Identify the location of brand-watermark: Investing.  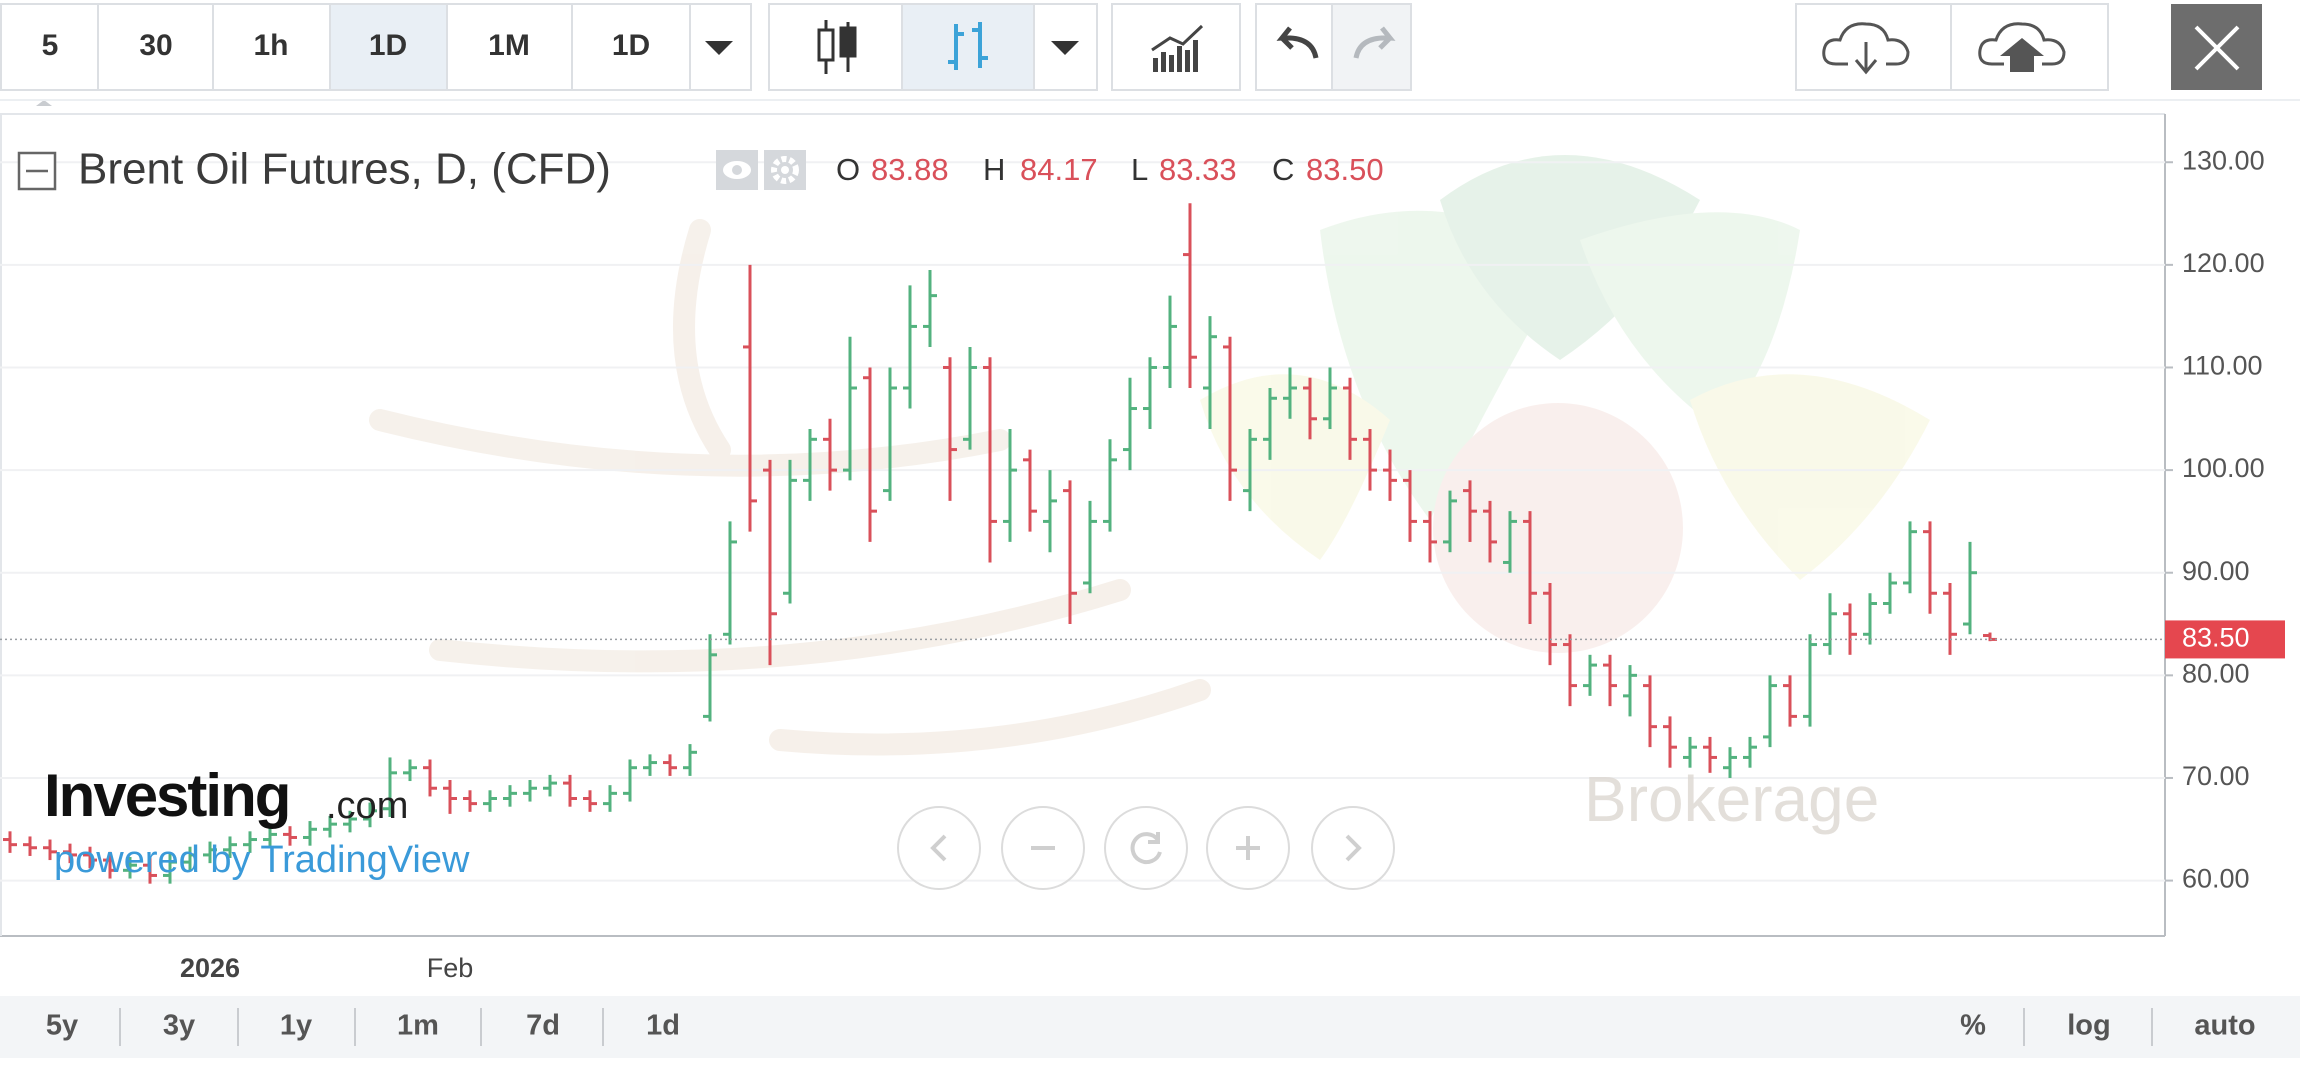
(166, 795).